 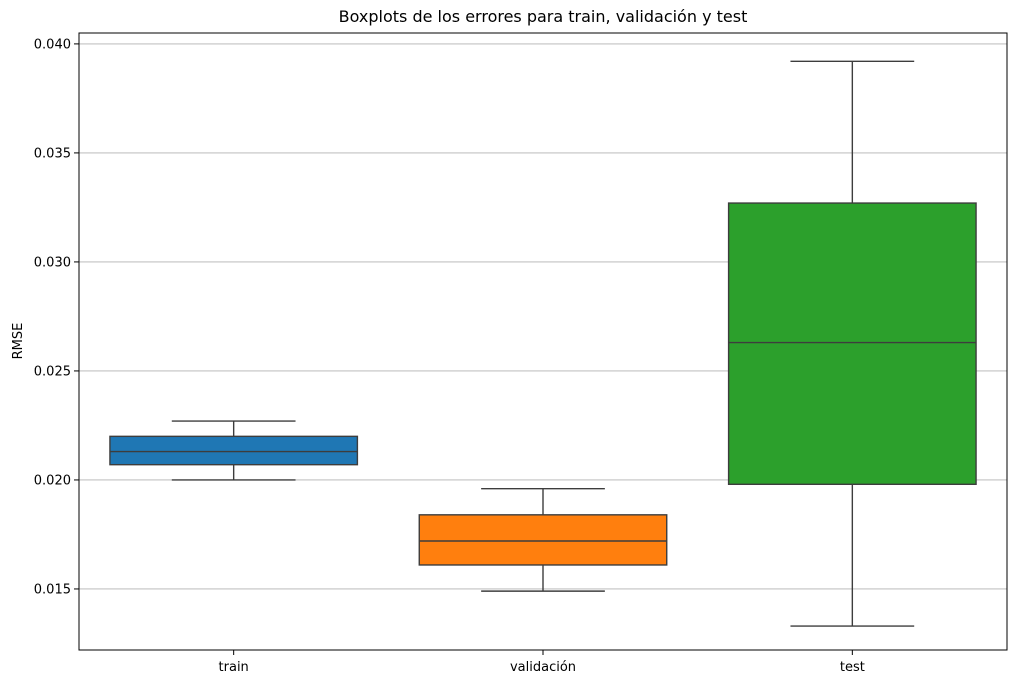 What do you see at coordinates (52, 153) in the screenshot?
I see `y-tick-label: 0.035` at bounding box center [52, 153].